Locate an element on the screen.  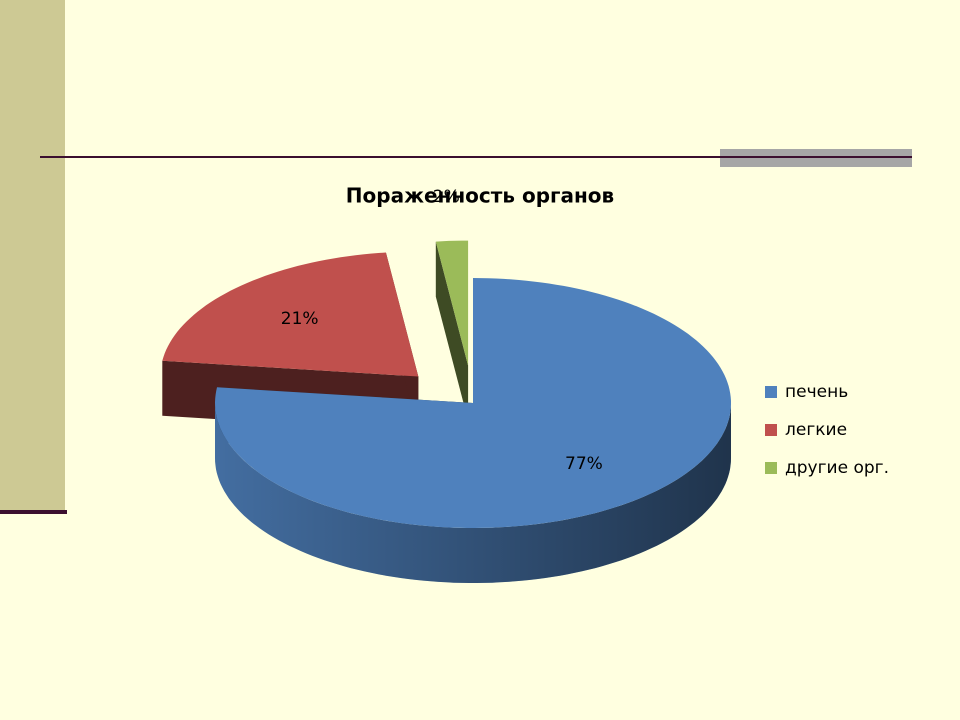
chart-title: Пораженность органов is located at coordinates (480, 196).